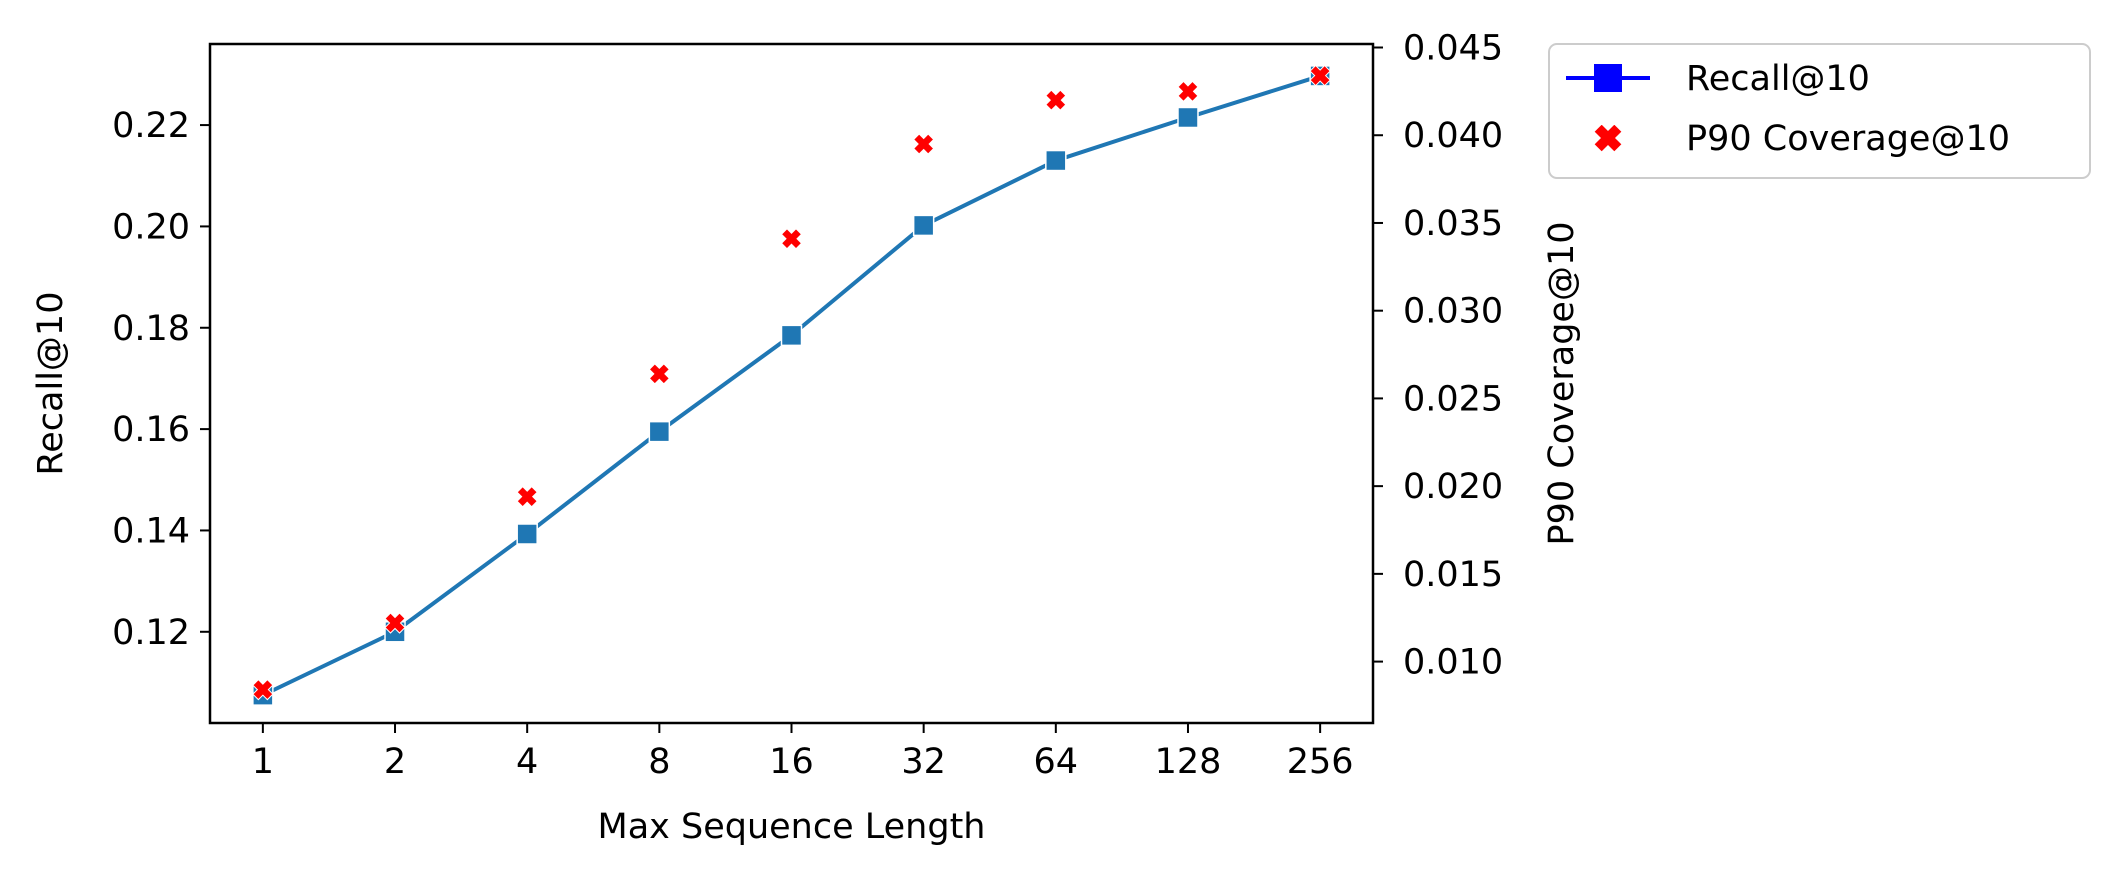 The width and height of the screenshot is (2110, 878). What do you see at coordinates (1453, 663) in the screenshot?
I see `y2-tick-label: 0.010` at bounding box center [1453, 663].